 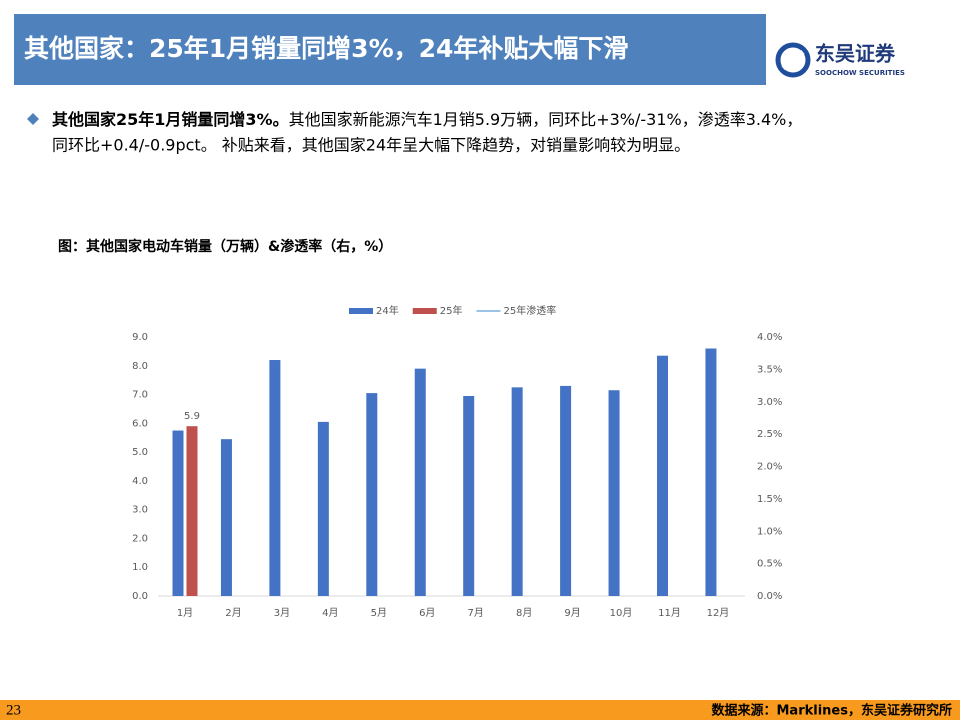 I want to click on x-tick-label: 9月, so click(x=572, y=613).